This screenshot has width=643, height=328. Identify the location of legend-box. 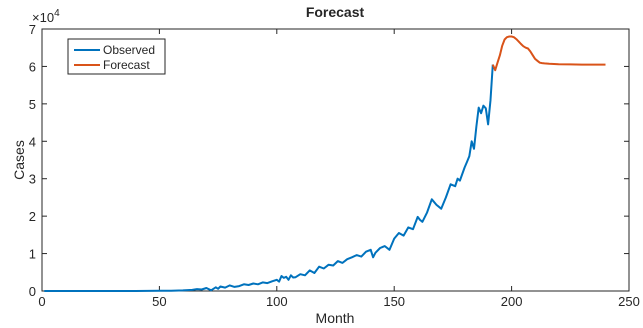
(116, 56).